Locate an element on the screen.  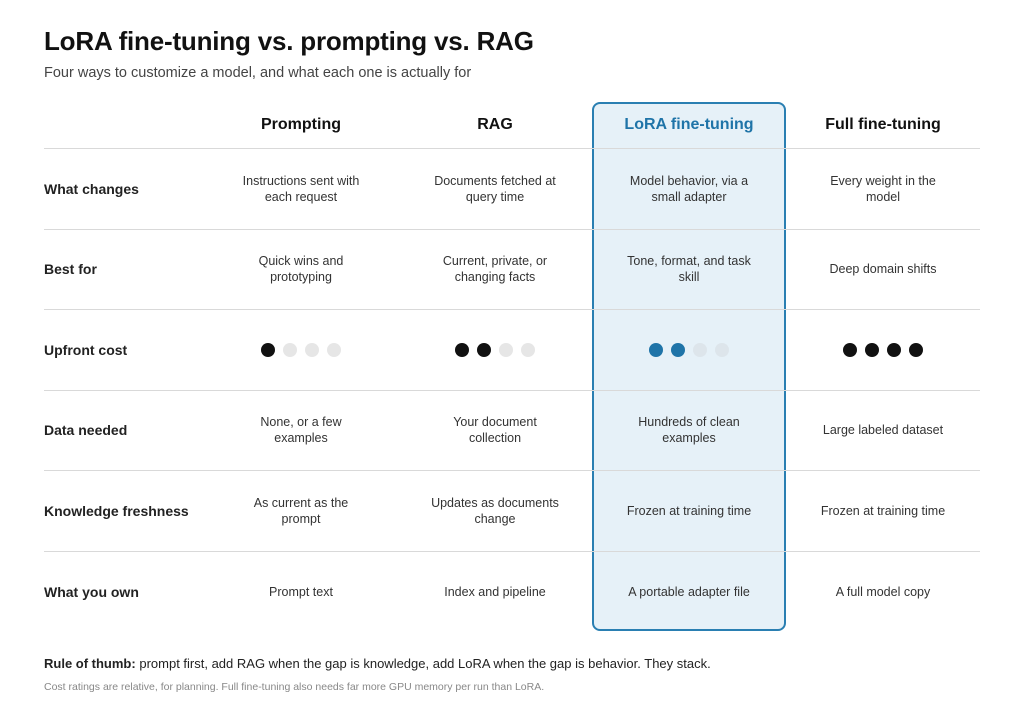
table-cell: Deep domain shifts is located at coordinates (883, 270).